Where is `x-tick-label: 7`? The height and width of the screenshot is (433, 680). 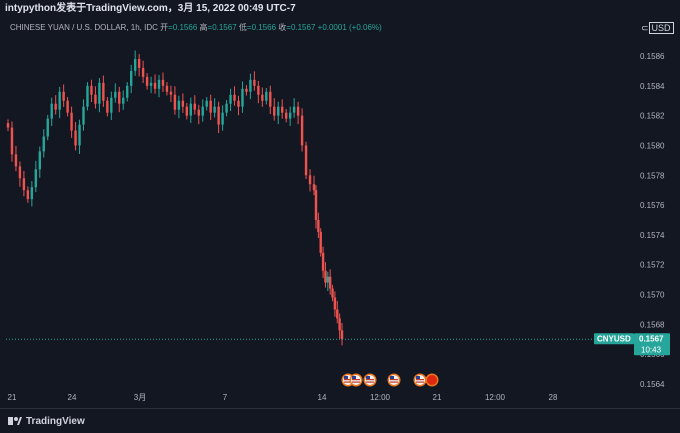 x-tick-label: 7 is located at coordinates (225, 397).